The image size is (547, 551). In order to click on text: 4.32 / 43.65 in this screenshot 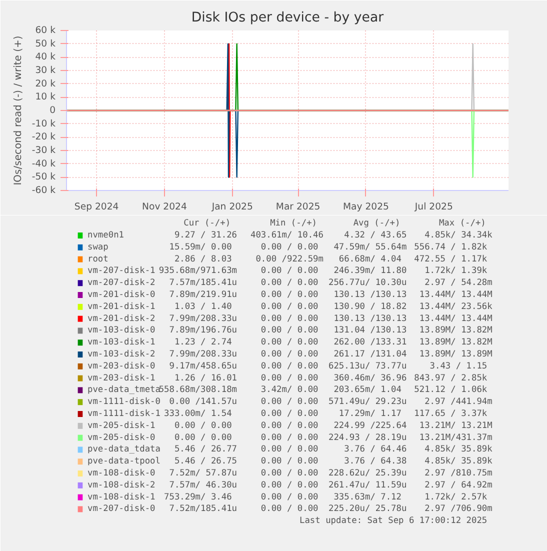, I will do `click(375, 235)`.